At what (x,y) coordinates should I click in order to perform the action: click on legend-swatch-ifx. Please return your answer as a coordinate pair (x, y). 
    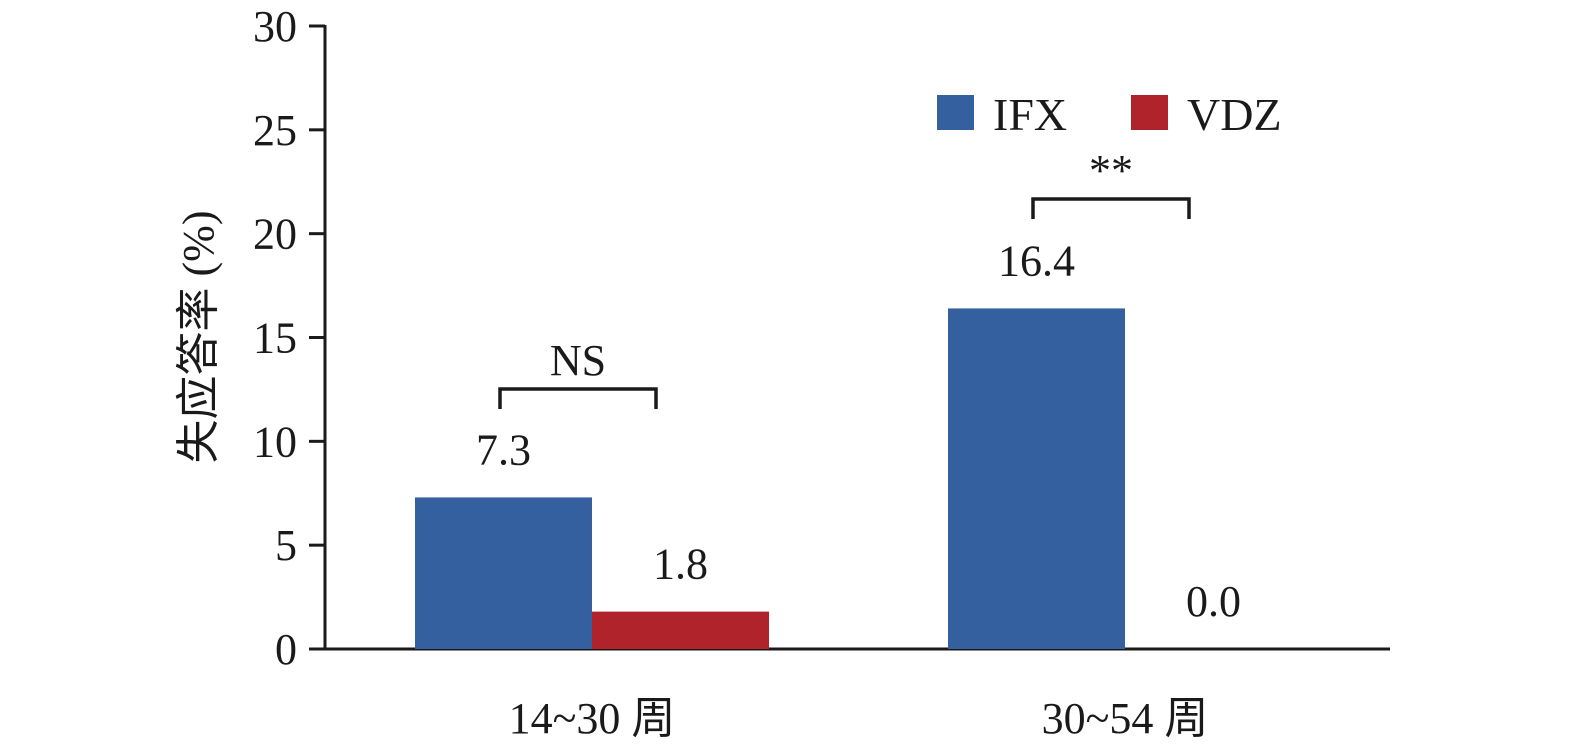
    Looking at the image, I should click on (955, 112).